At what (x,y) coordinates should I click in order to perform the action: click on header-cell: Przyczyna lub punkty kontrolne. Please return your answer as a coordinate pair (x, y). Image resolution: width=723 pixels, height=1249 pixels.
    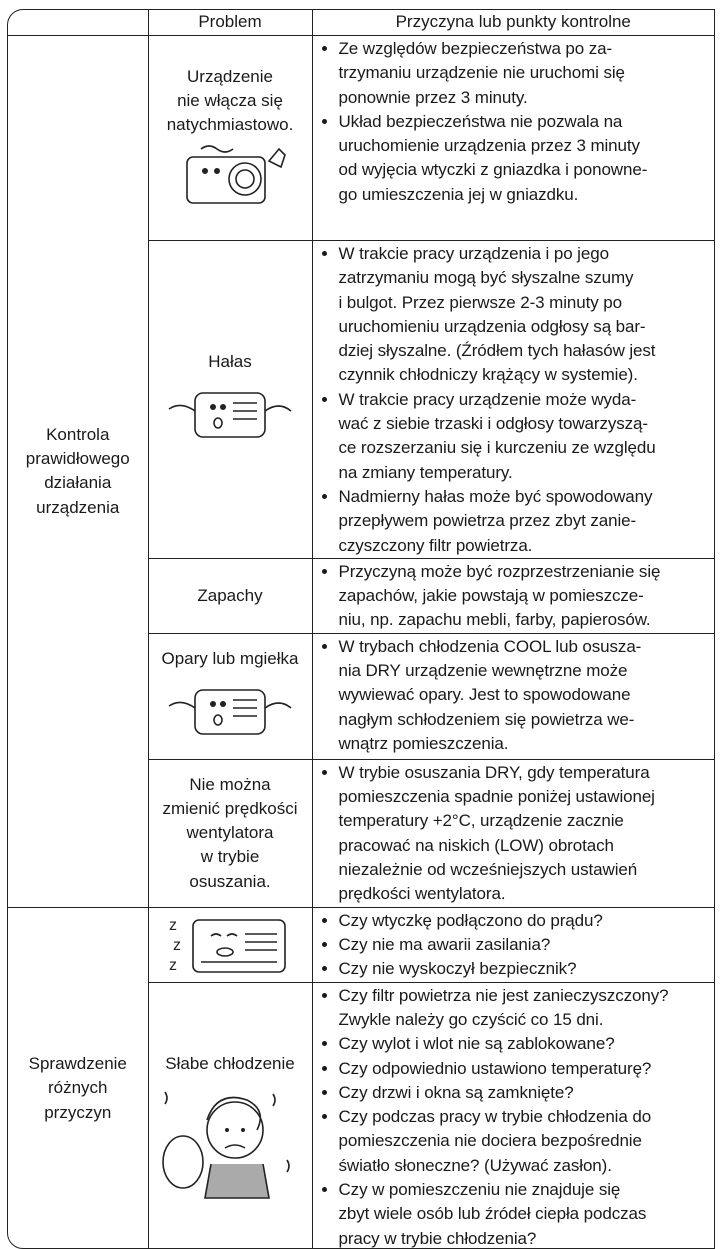
    Looking at the image, I should click on (513, 23).